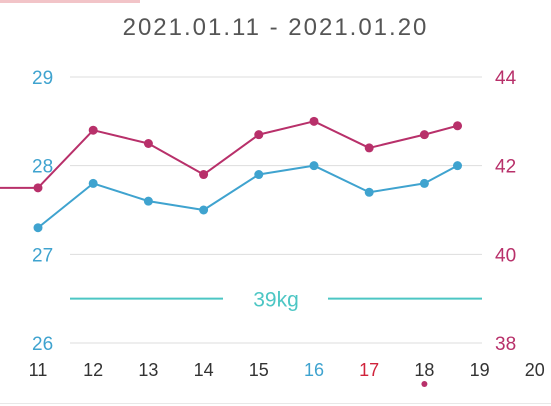 This screenshot has height=406, width=551. What do you see at coordinates (369, 370) in the screenshot?
I see `x-axis-tick-label: 17` at bounding box center [369, 370].